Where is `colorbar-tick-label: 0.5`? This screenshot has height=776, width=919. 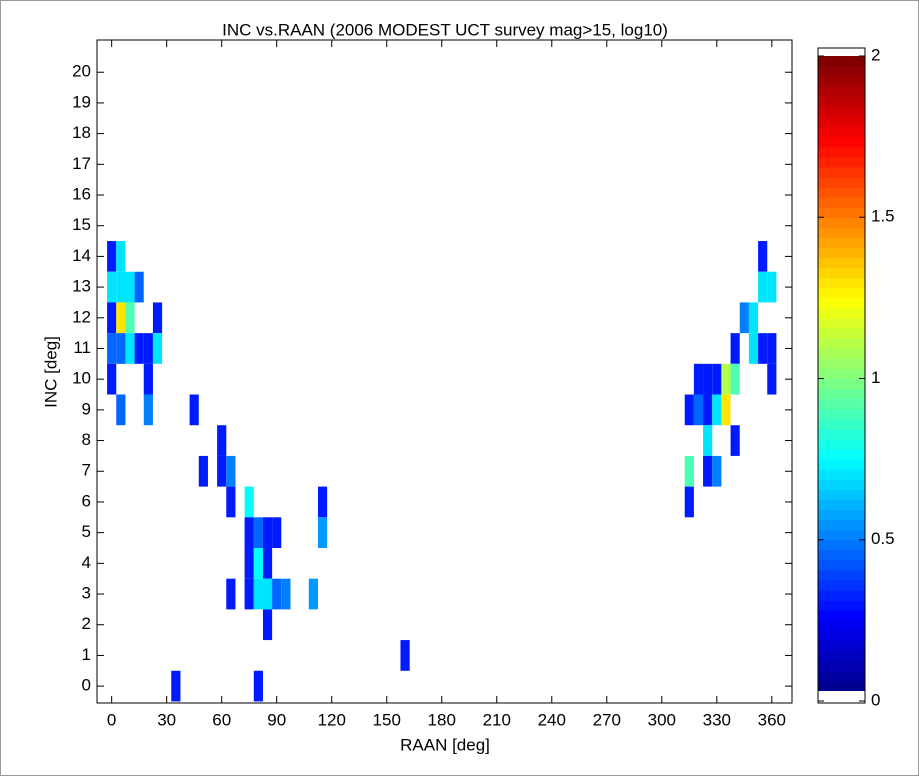
colorbar-tick-label: 0.5 is located at coordinates (883, 538).